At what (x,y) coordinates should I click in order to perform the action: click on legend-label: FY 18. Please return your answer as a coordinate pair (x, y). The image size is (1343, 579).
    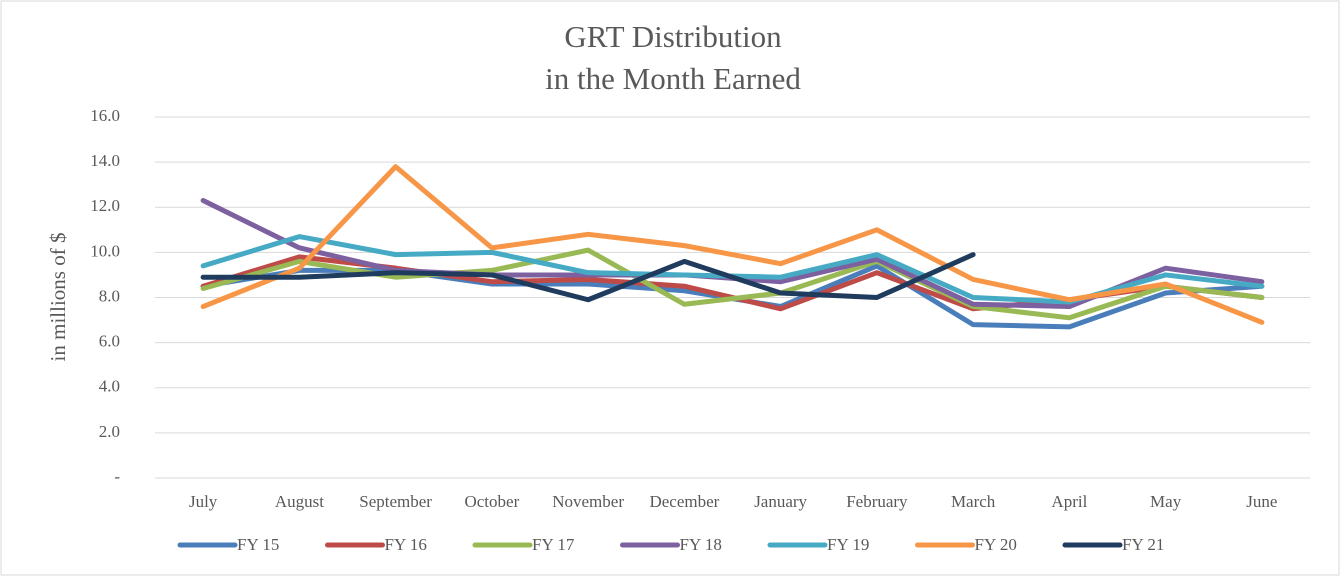
    Looking at the image, I should click on (701, 544).